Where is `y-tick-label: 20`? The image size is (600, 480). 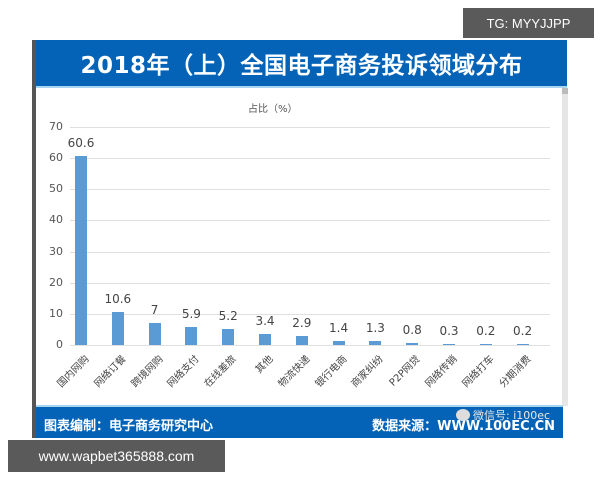 y-tick-label: 20 is located at coordinates (56, 282).